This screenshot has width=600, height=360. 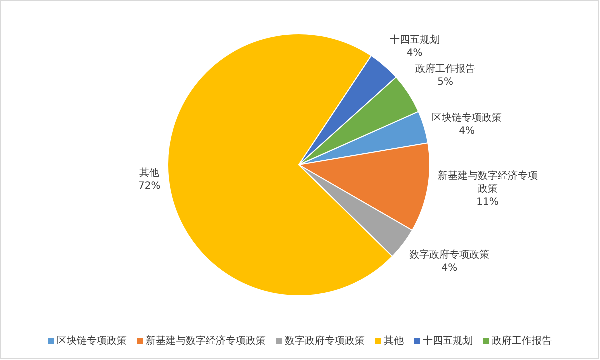 I want to click on slice-label: 政府工作报告, so click(x=446, y=69).